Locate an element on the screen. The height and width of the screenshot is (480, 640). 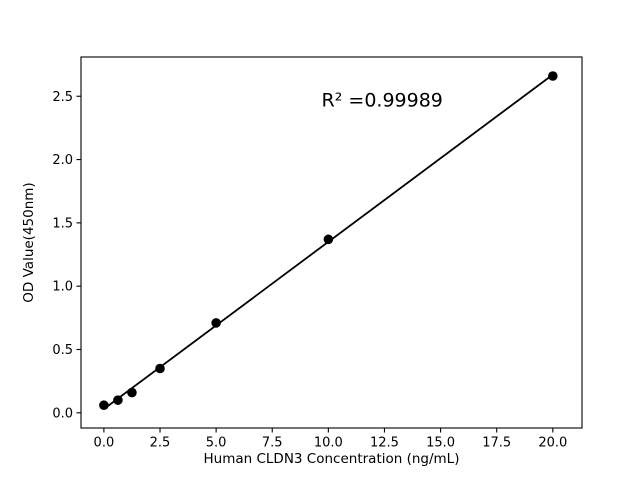
x-tick-label: 7.5 is located at coordinates (272, 443).